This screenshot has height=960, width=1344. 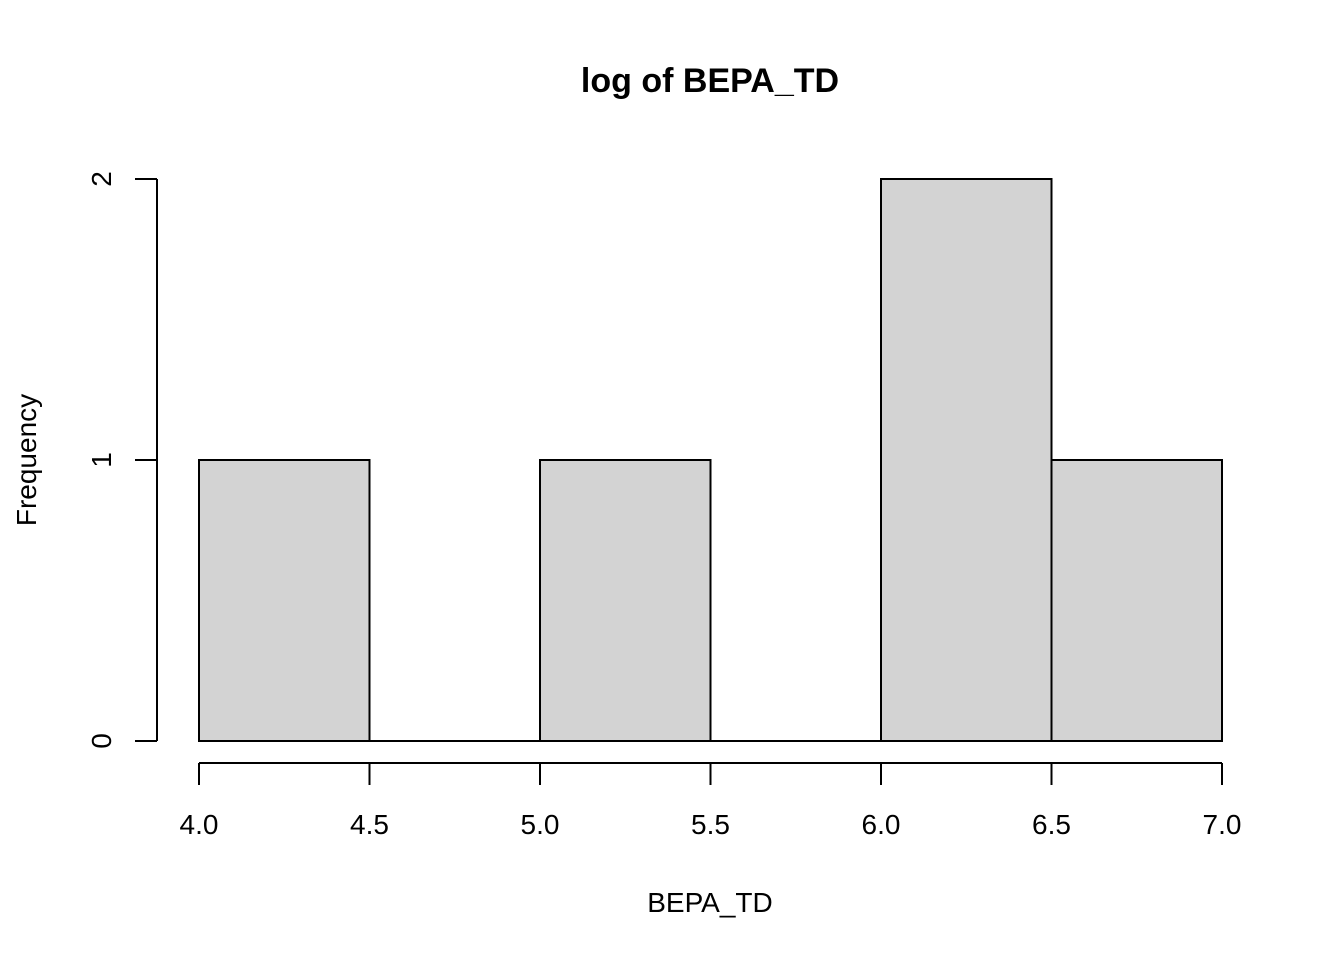 What do you see at coordinates (711, 801) in the screenshot?
I see `x-axis: 4.0 4.5 5.0 5.5 6.0 6.5 7.0` at bounding box center [711, 801].